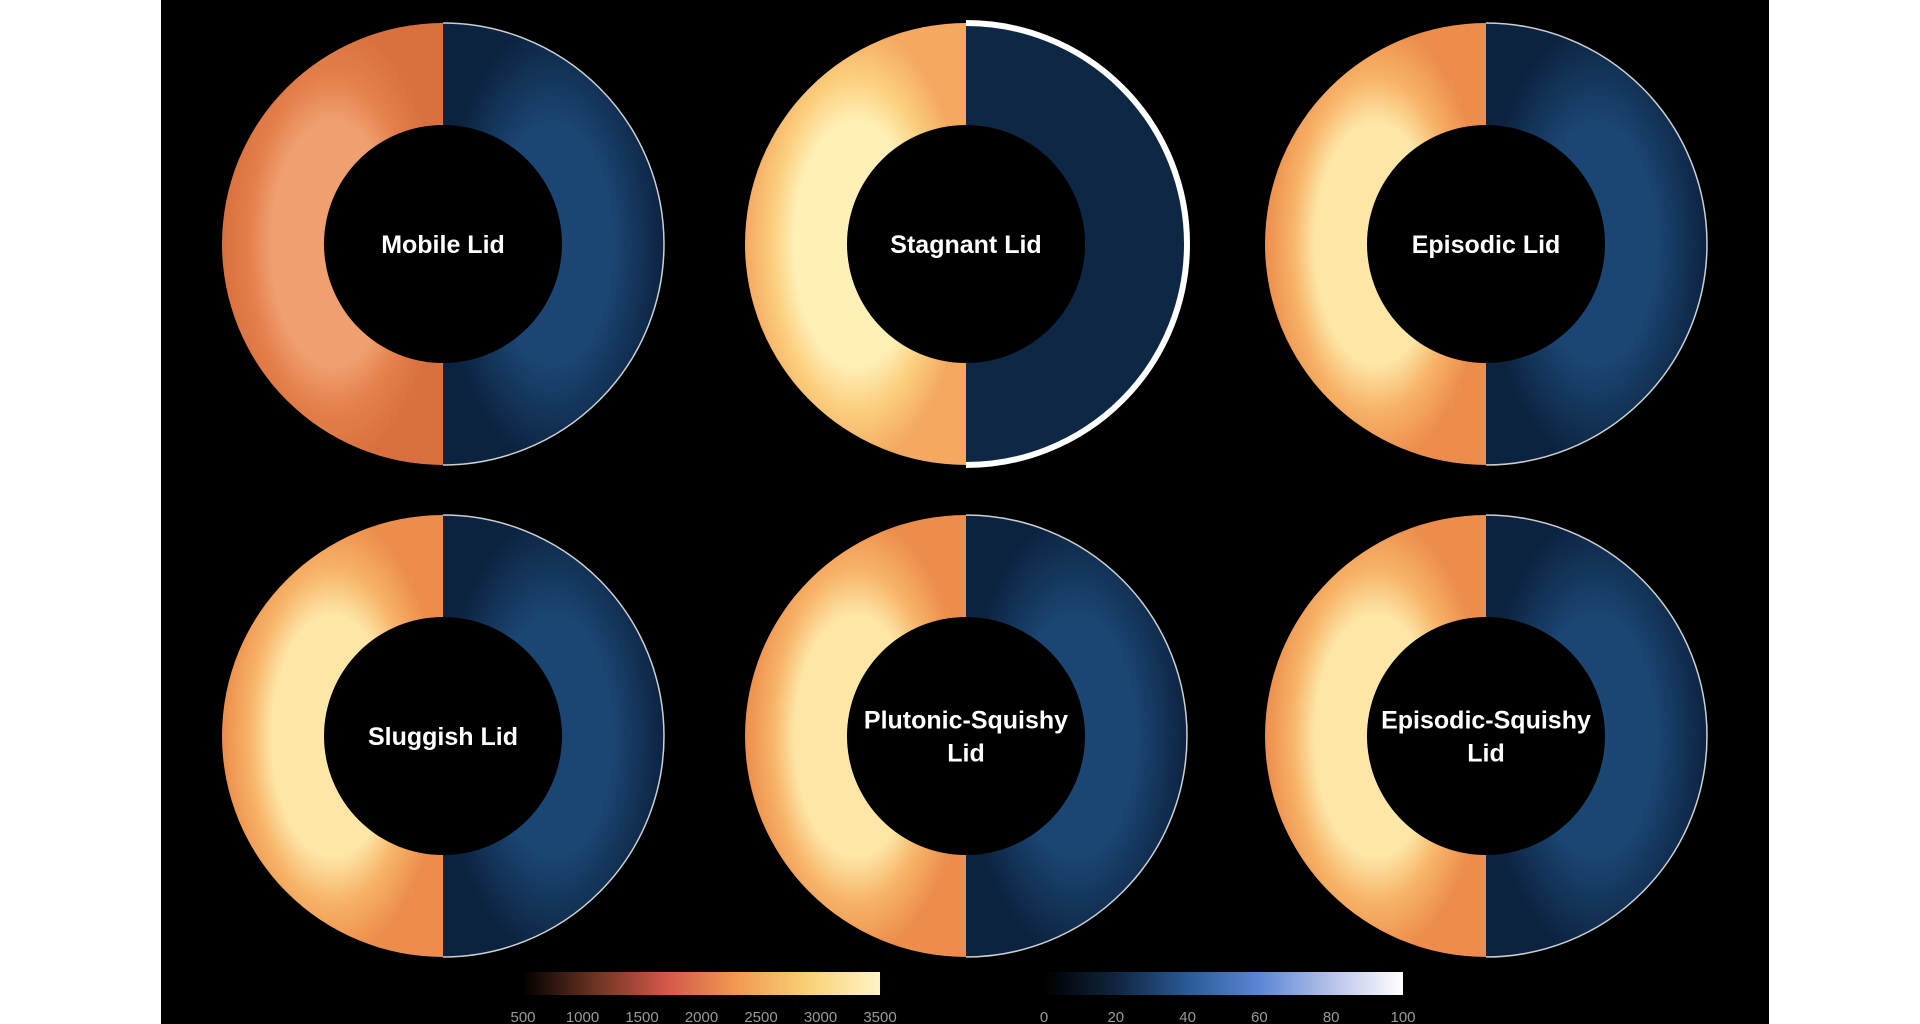 This screenshot has width=1920, height=1024. I want to click on lid-regime-panel: Episodic Lid, so click(1486, 244).